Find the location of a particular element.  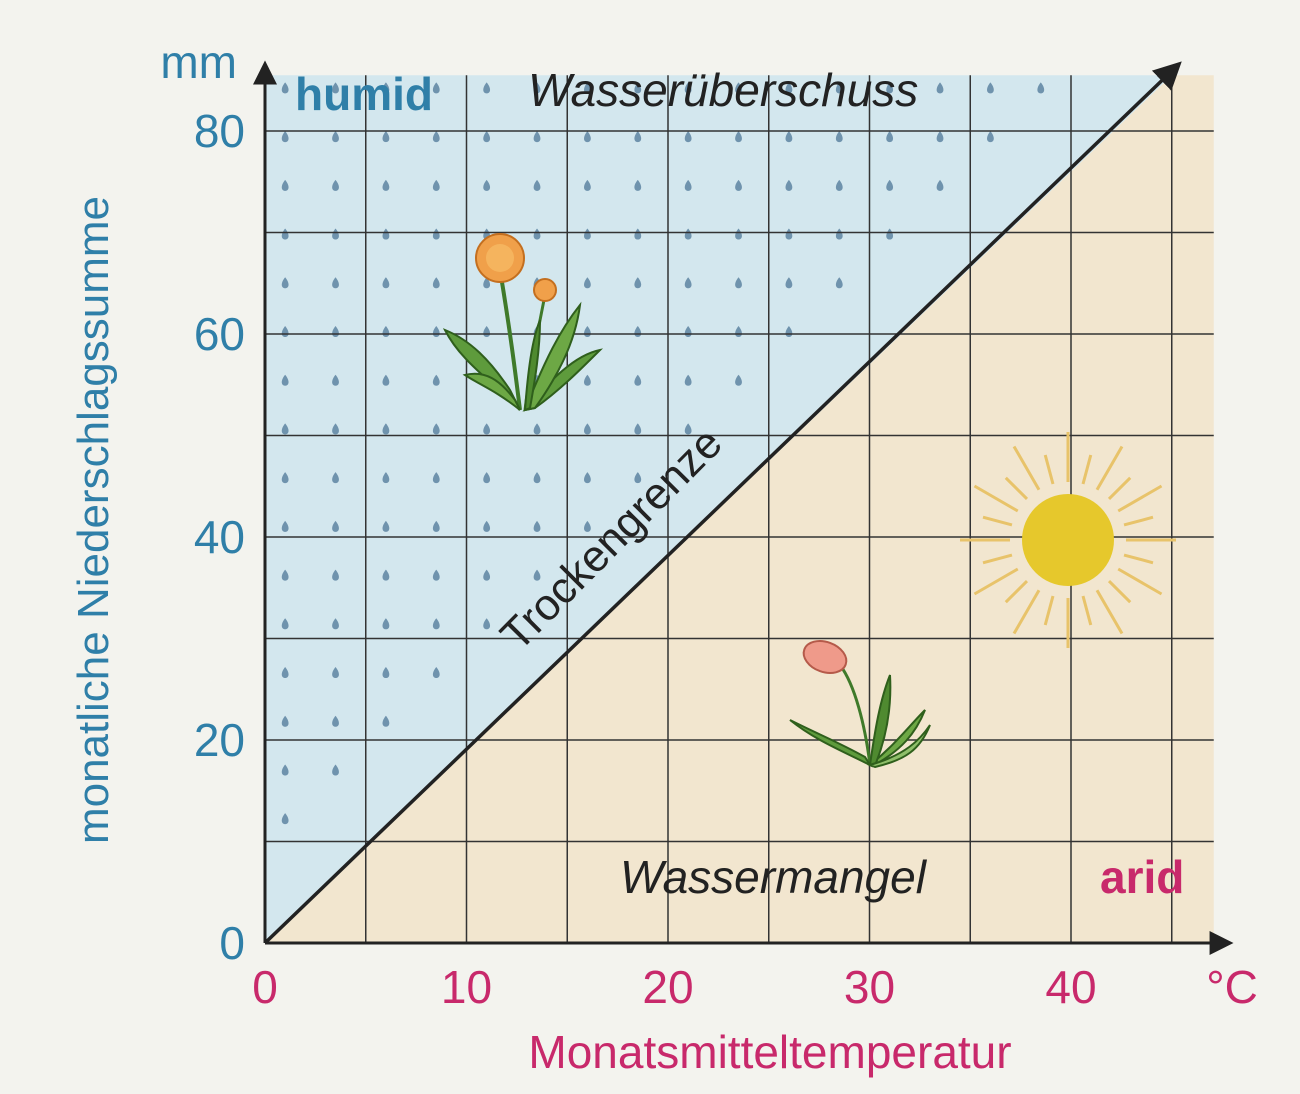

y-tick-labels: 0 20 40 60 80 is located at coordinates (219, 537).